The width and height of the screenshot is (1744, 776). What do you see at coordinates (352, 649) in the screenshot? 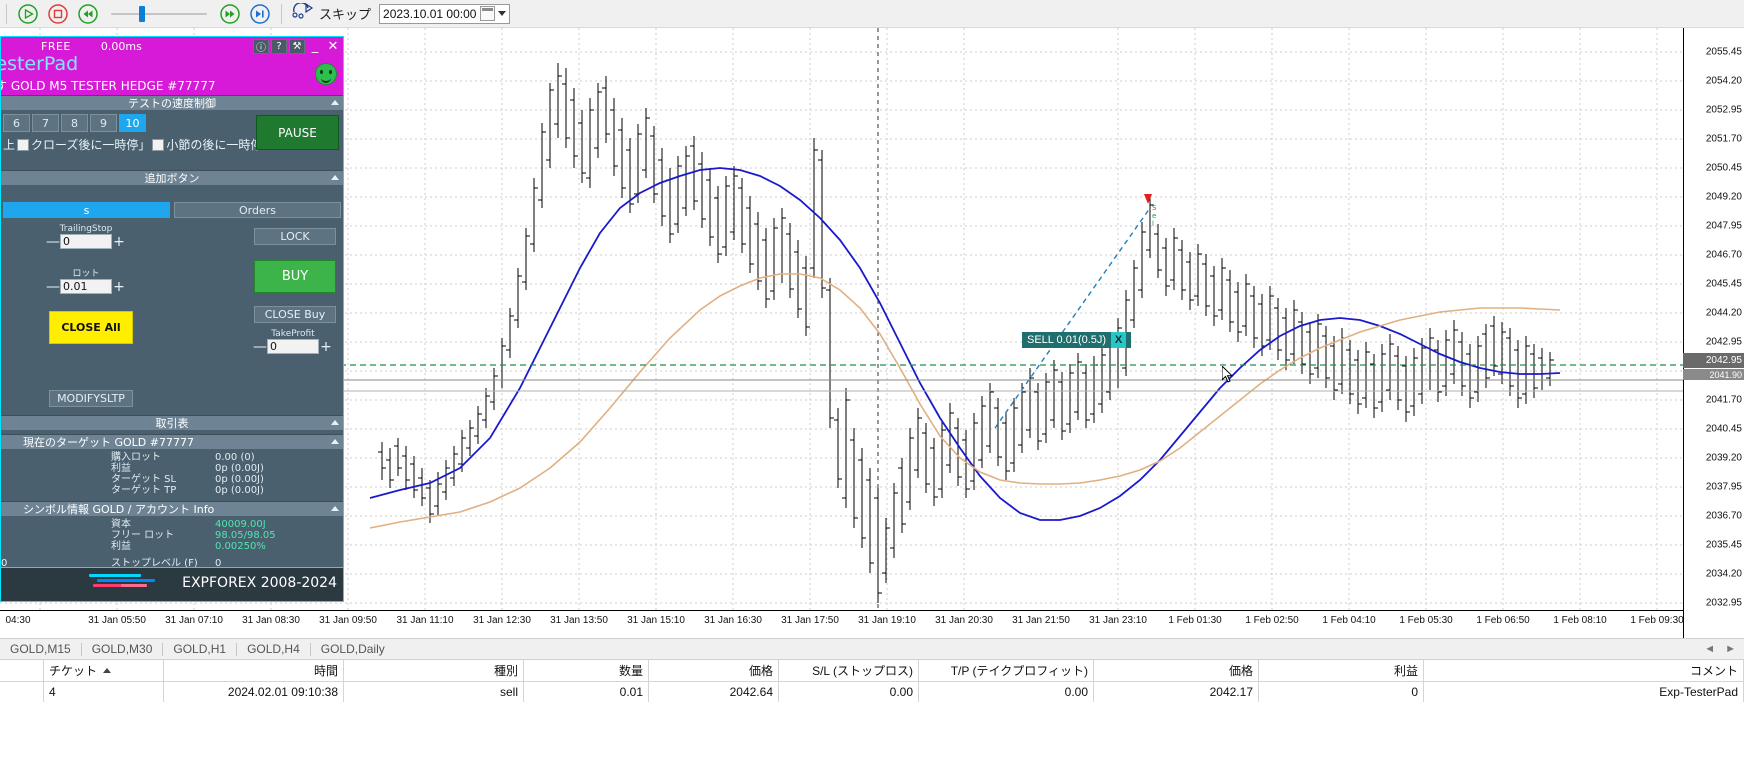
I see `sym-tab-gold-daily: GOLD,Daily` at bounding box center [352, 649].